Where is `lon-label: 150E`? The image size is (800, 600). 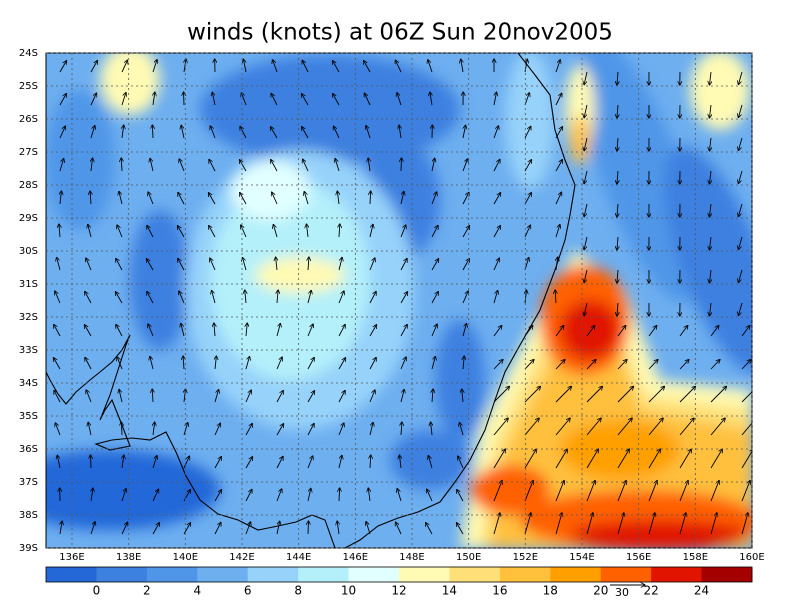 lon-label: 150E is located at coordinates (468, 557).